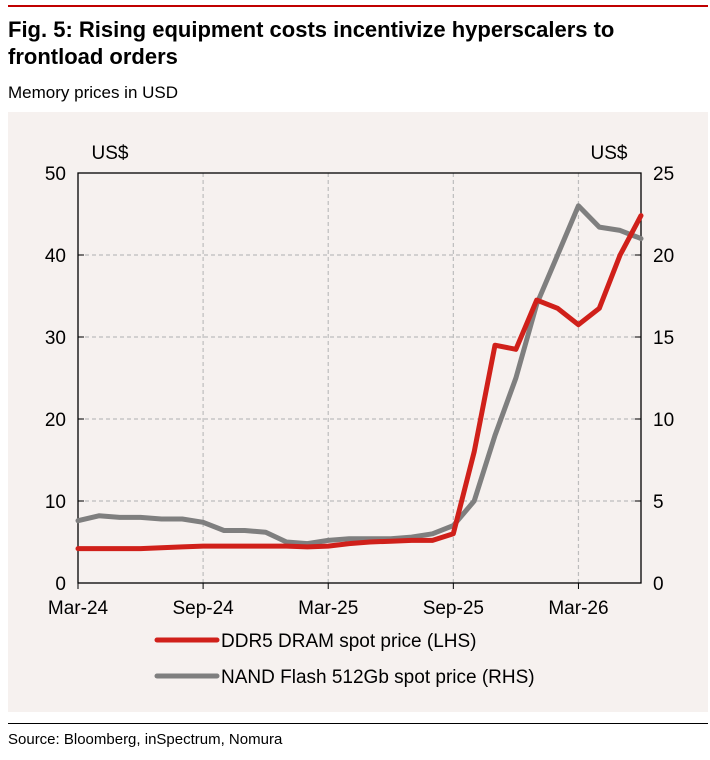  Describe the element at coordinates (658, 584) in the screenshot. I see `right-tick-label: 0` at that location.